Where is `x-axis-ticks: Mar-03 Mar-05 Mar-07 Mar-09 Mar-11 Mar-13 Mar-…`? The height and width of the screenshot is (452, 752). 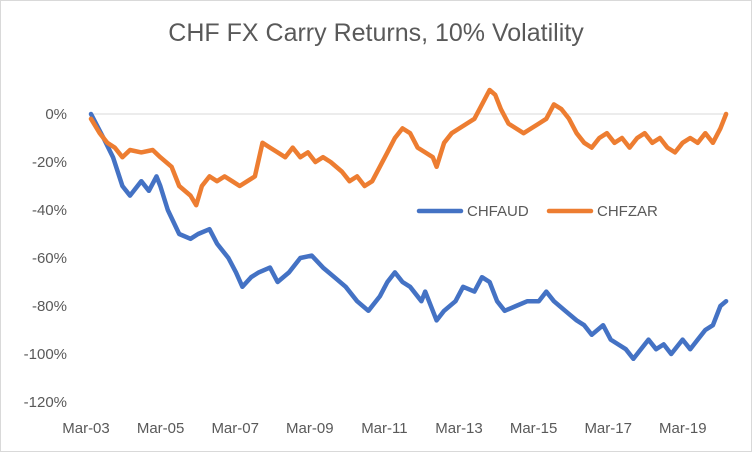 x-axis-ticks: Mar-03 Mar-05 Mar-07 Mar-09 Mar-11 Mar-13 Mar-… is located at coordinates (384, 428).